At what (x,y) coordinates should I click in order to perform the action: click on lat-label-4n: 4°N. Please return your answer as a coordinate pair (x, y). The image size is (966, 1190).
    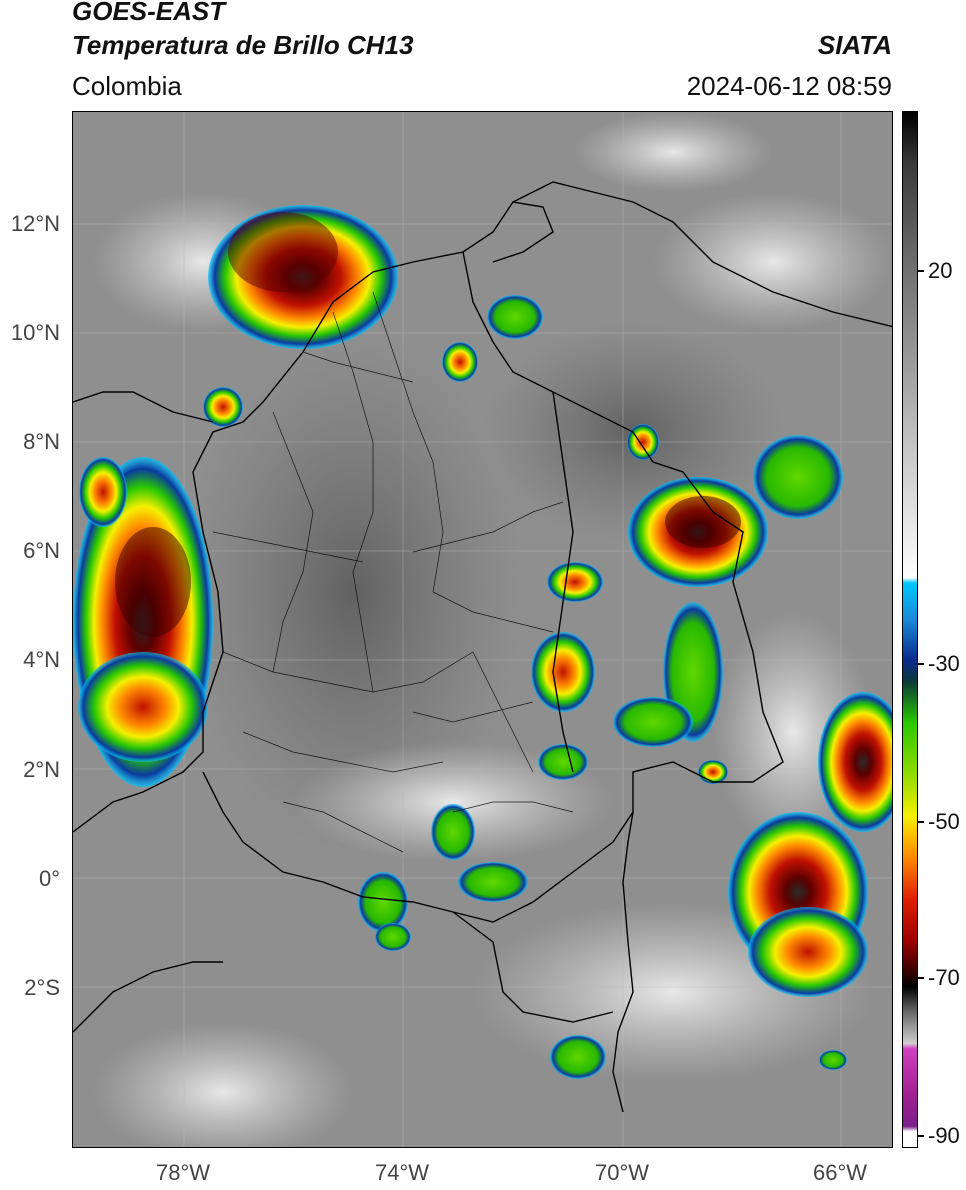
    Looking at the image, I should click on (41, 659).